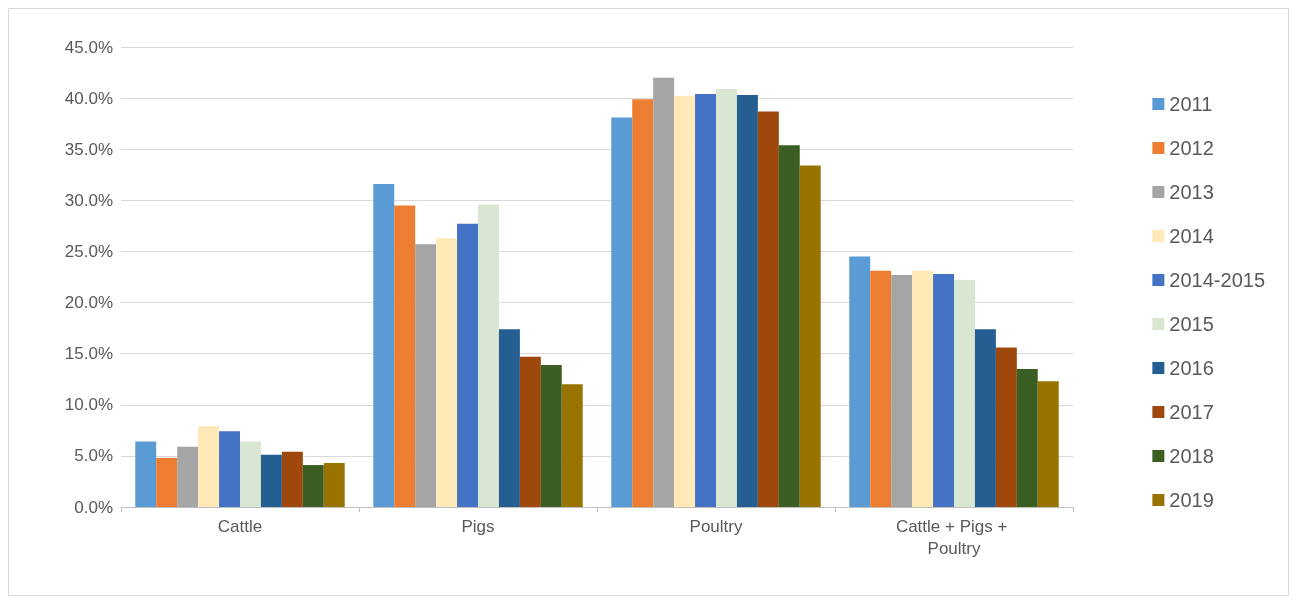 The height and width of the screenshot is (604, 1297). I want to click on x-tick-label: Cattle + Pigs + Poultry, so click(954, 537).